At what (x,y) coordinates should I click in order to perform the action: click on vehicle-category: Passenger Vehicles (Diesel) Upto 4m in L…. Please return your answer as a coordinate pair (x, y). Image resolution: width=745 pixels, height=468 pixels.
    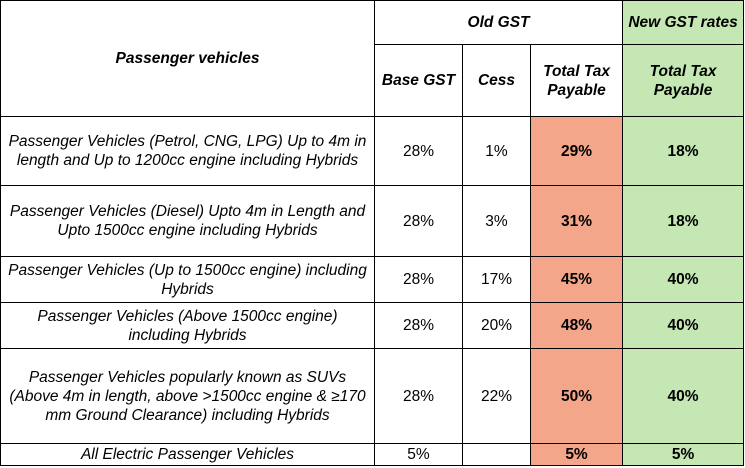
    Looking at the image, I should click on (187, 221).